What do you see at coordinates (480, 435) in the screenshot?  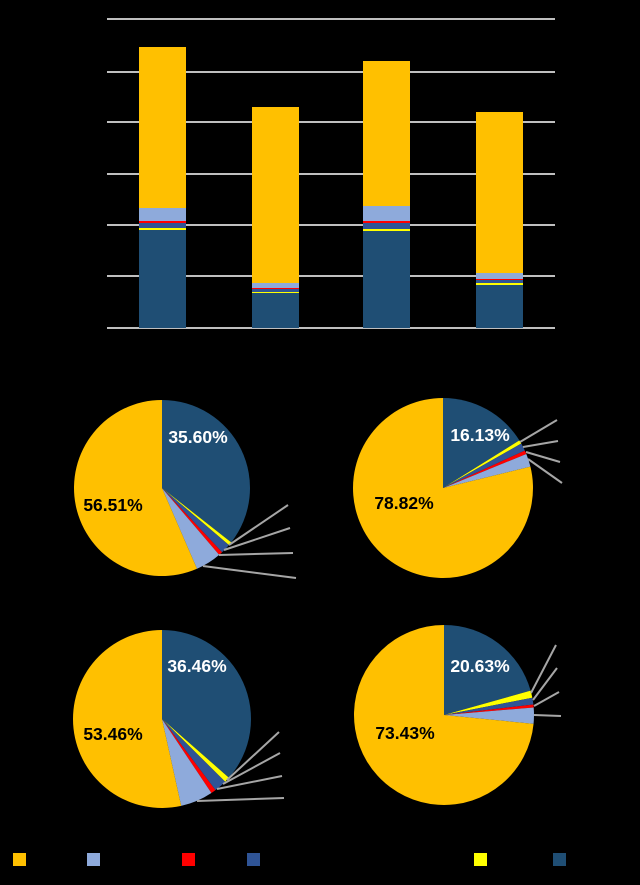 I see `pie-percent-label: 16.13%` at bounding box center [480, 435].